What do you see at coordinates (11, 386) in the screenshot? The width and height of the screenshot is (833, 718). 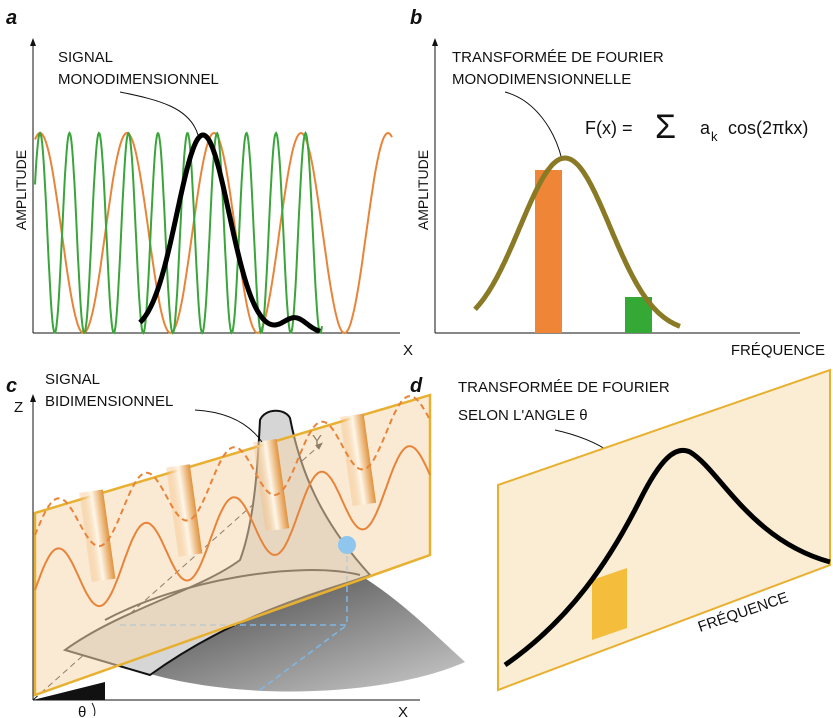 I see `panel-label: c` at bounding box center [11, 386].